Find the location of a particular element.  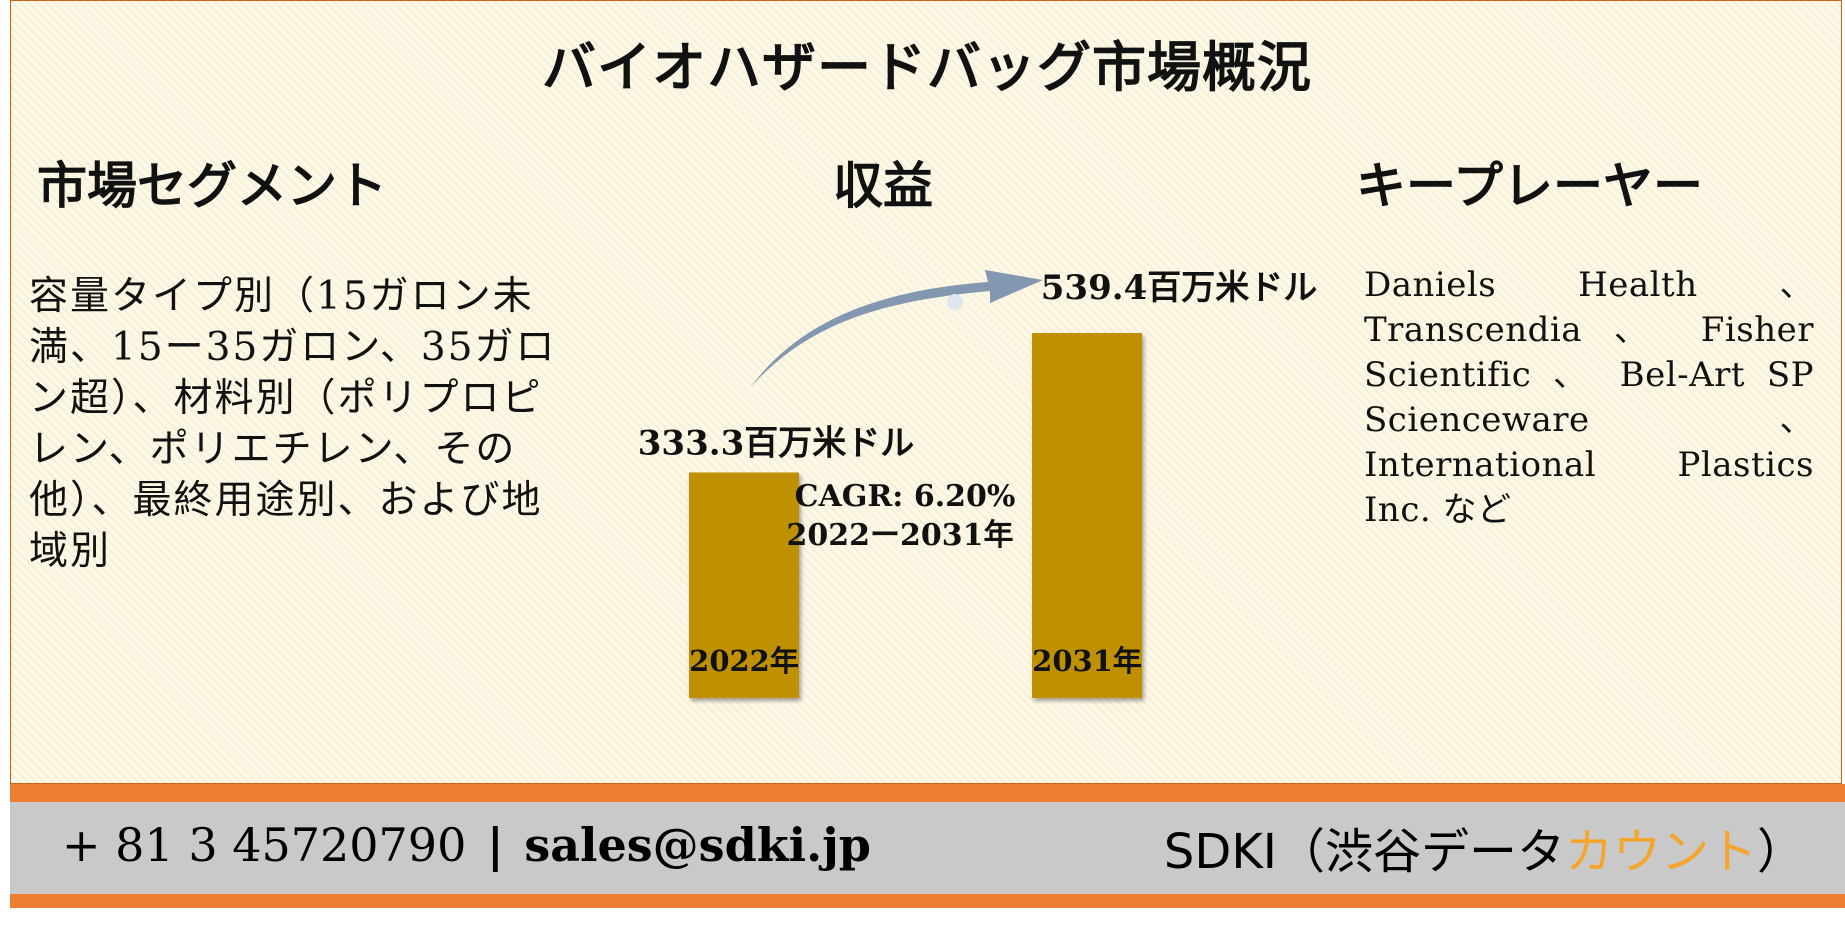

brand-name: SDKI（渋谷データカウント） is located at coordinates (1484, 847).